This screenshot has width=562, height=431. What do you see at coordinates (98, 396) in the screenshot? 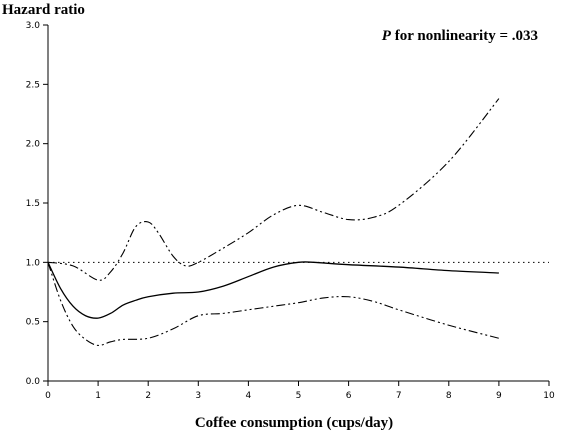
I see `x-tick-label: 1` at bounding box center [98, 396].